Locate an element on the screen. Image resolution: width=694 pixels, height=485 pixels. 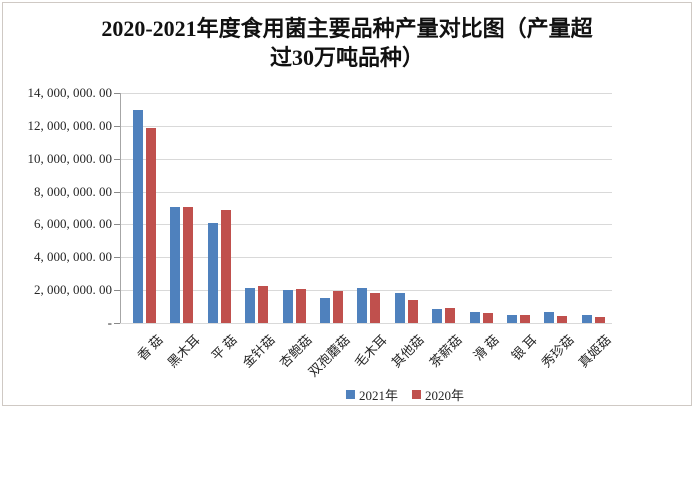
bar-2020年-其他菇 is located at coordinates (412, 311).